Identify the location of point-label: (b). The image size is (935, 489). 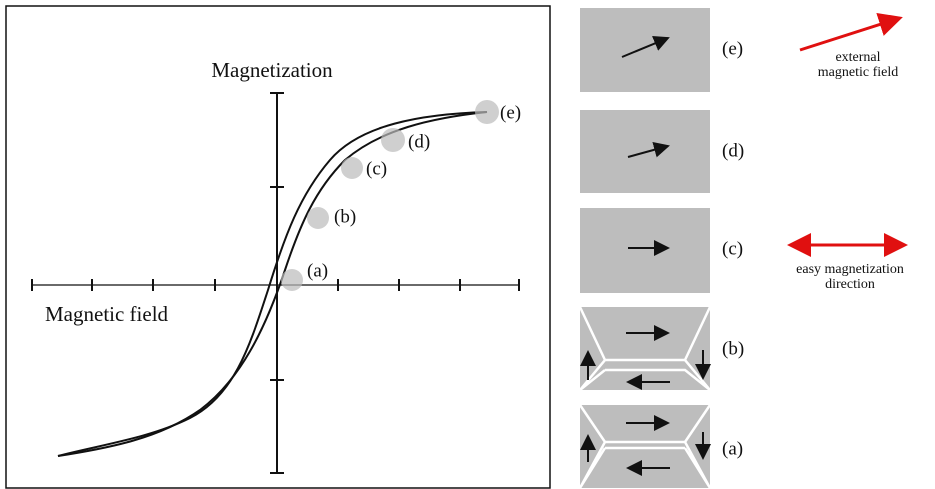
(345, 216).